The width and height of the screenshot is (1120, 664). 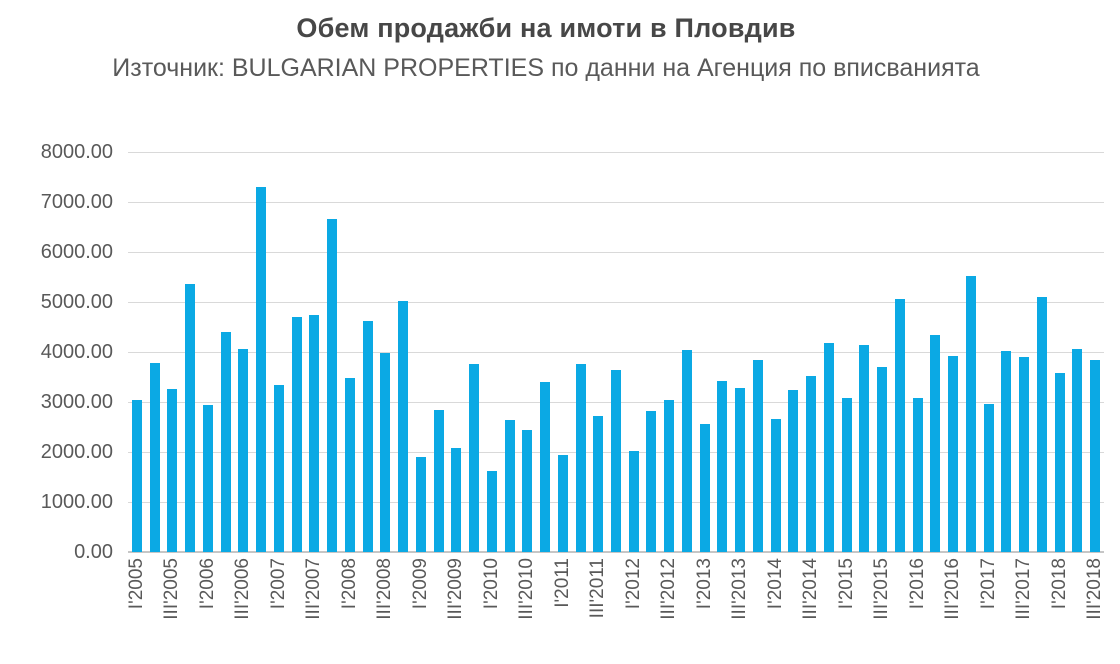 What do you see at coordinates (1059, 584) in the screenshot?
I see `x-axis-tick-label: I'2018` at bounding box center [1059, 584].